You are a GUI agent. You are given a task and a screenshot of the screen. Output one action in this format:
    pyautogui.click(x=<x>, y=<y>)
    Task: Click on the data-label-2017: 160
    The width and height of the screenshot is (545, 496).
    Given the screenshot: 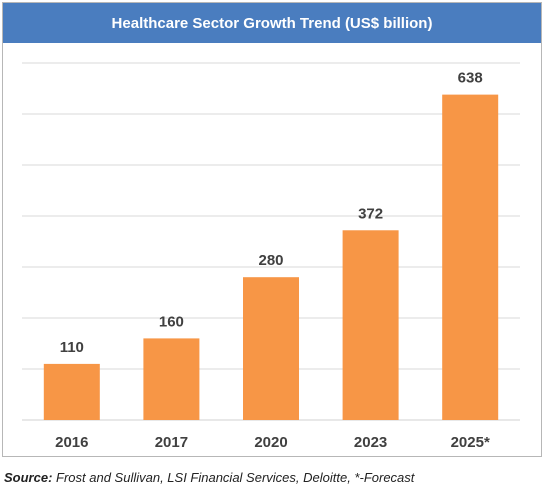 What is the action you would take?
    pyautogui.click(x=171, y=321)
    